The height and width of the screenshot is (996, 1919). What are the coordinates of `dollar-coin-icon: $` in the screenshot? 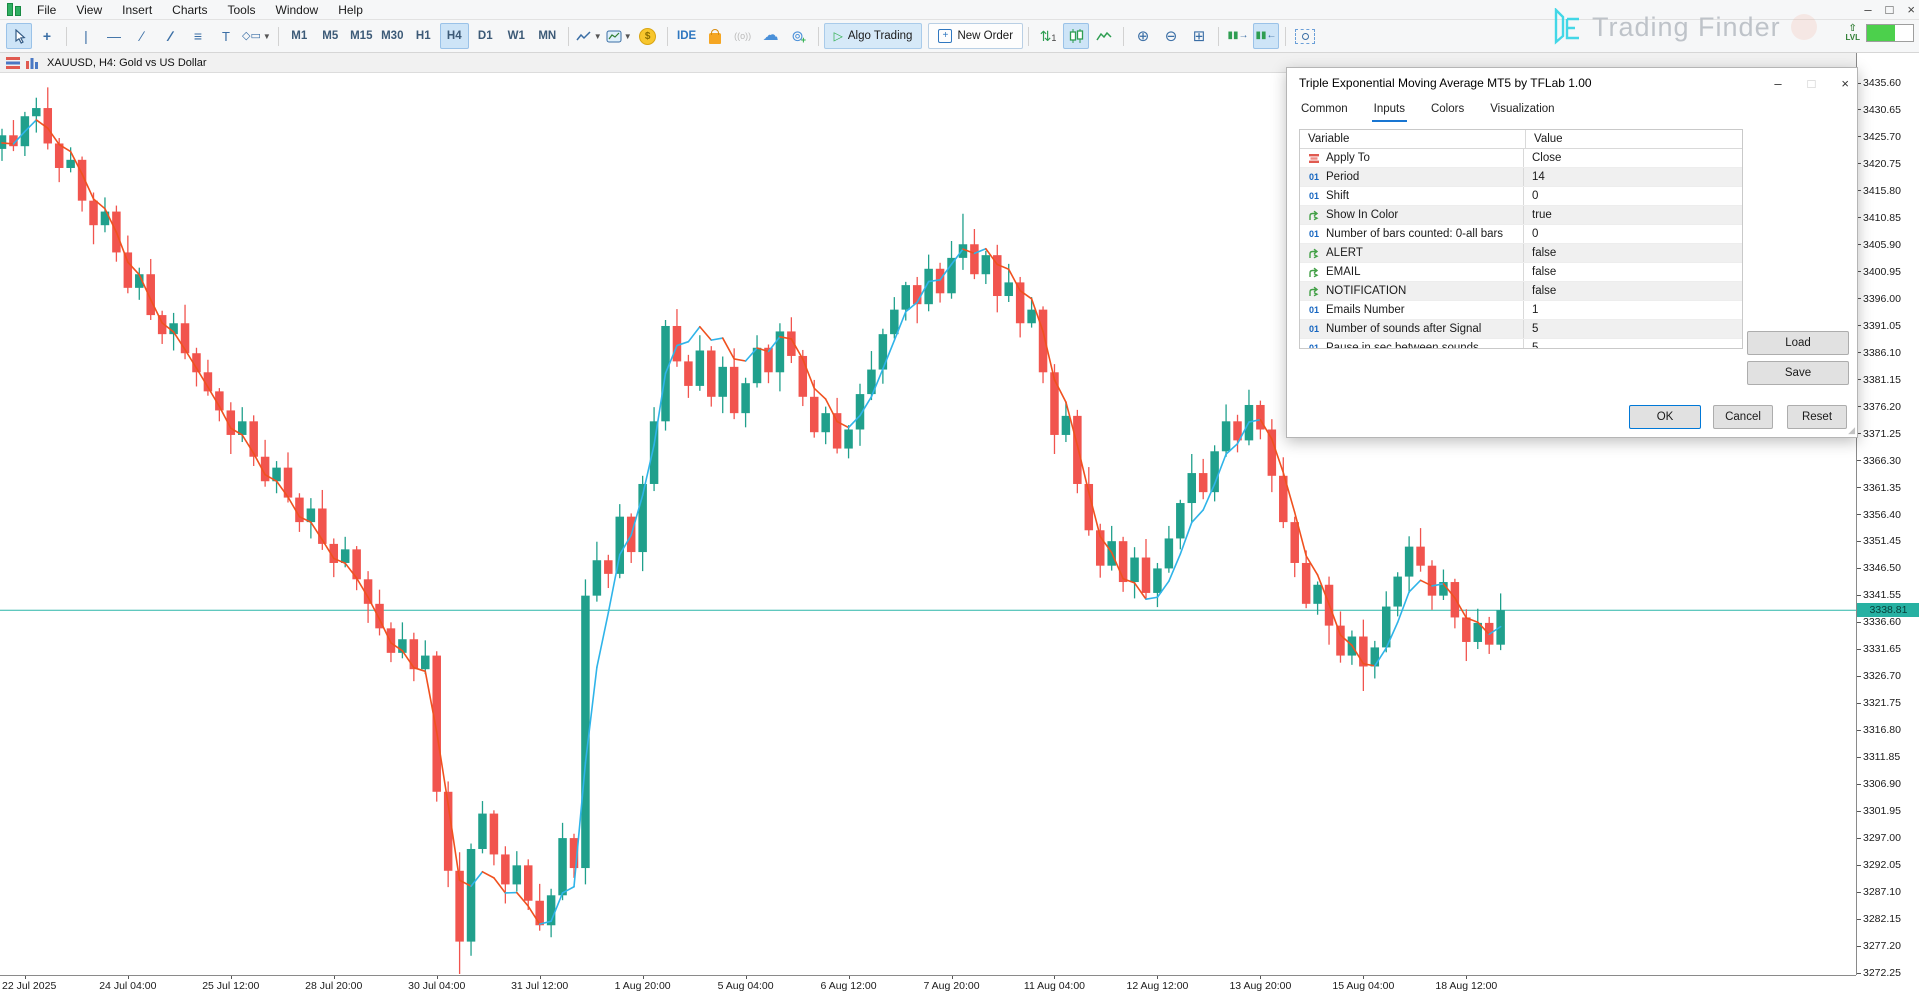 It's located at (648, 36).